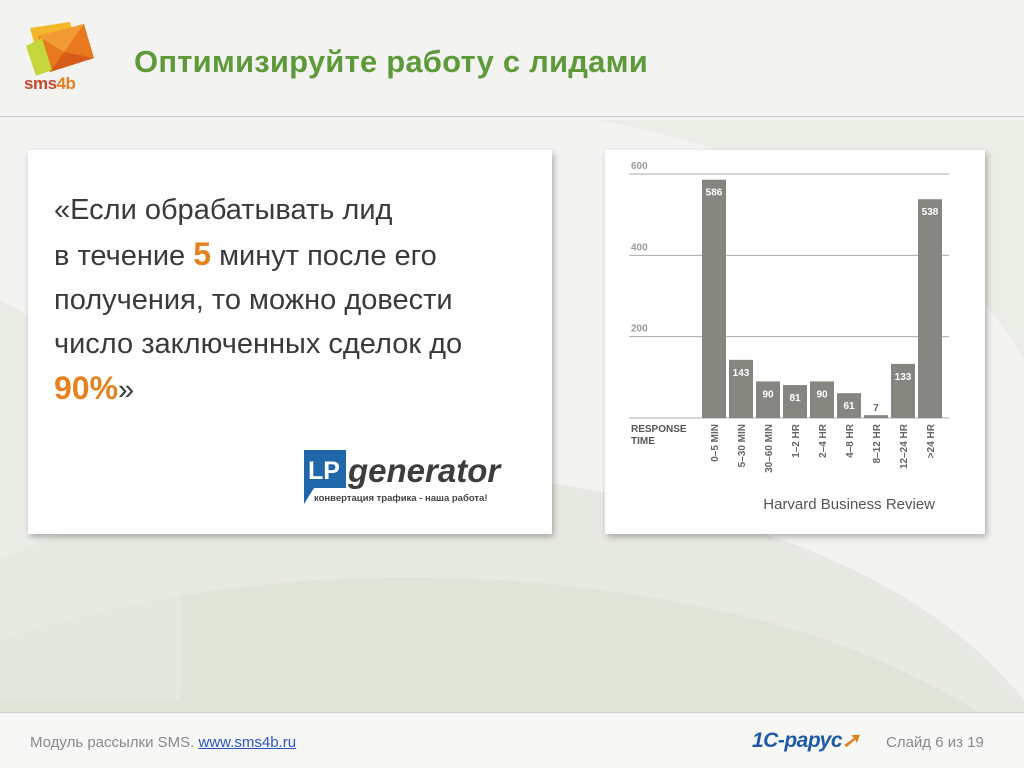 This screenshot has height=768, width=1024. I want to click on lp-logo-tagline: конвертация трафика - наша работа!, so click(401, 498).